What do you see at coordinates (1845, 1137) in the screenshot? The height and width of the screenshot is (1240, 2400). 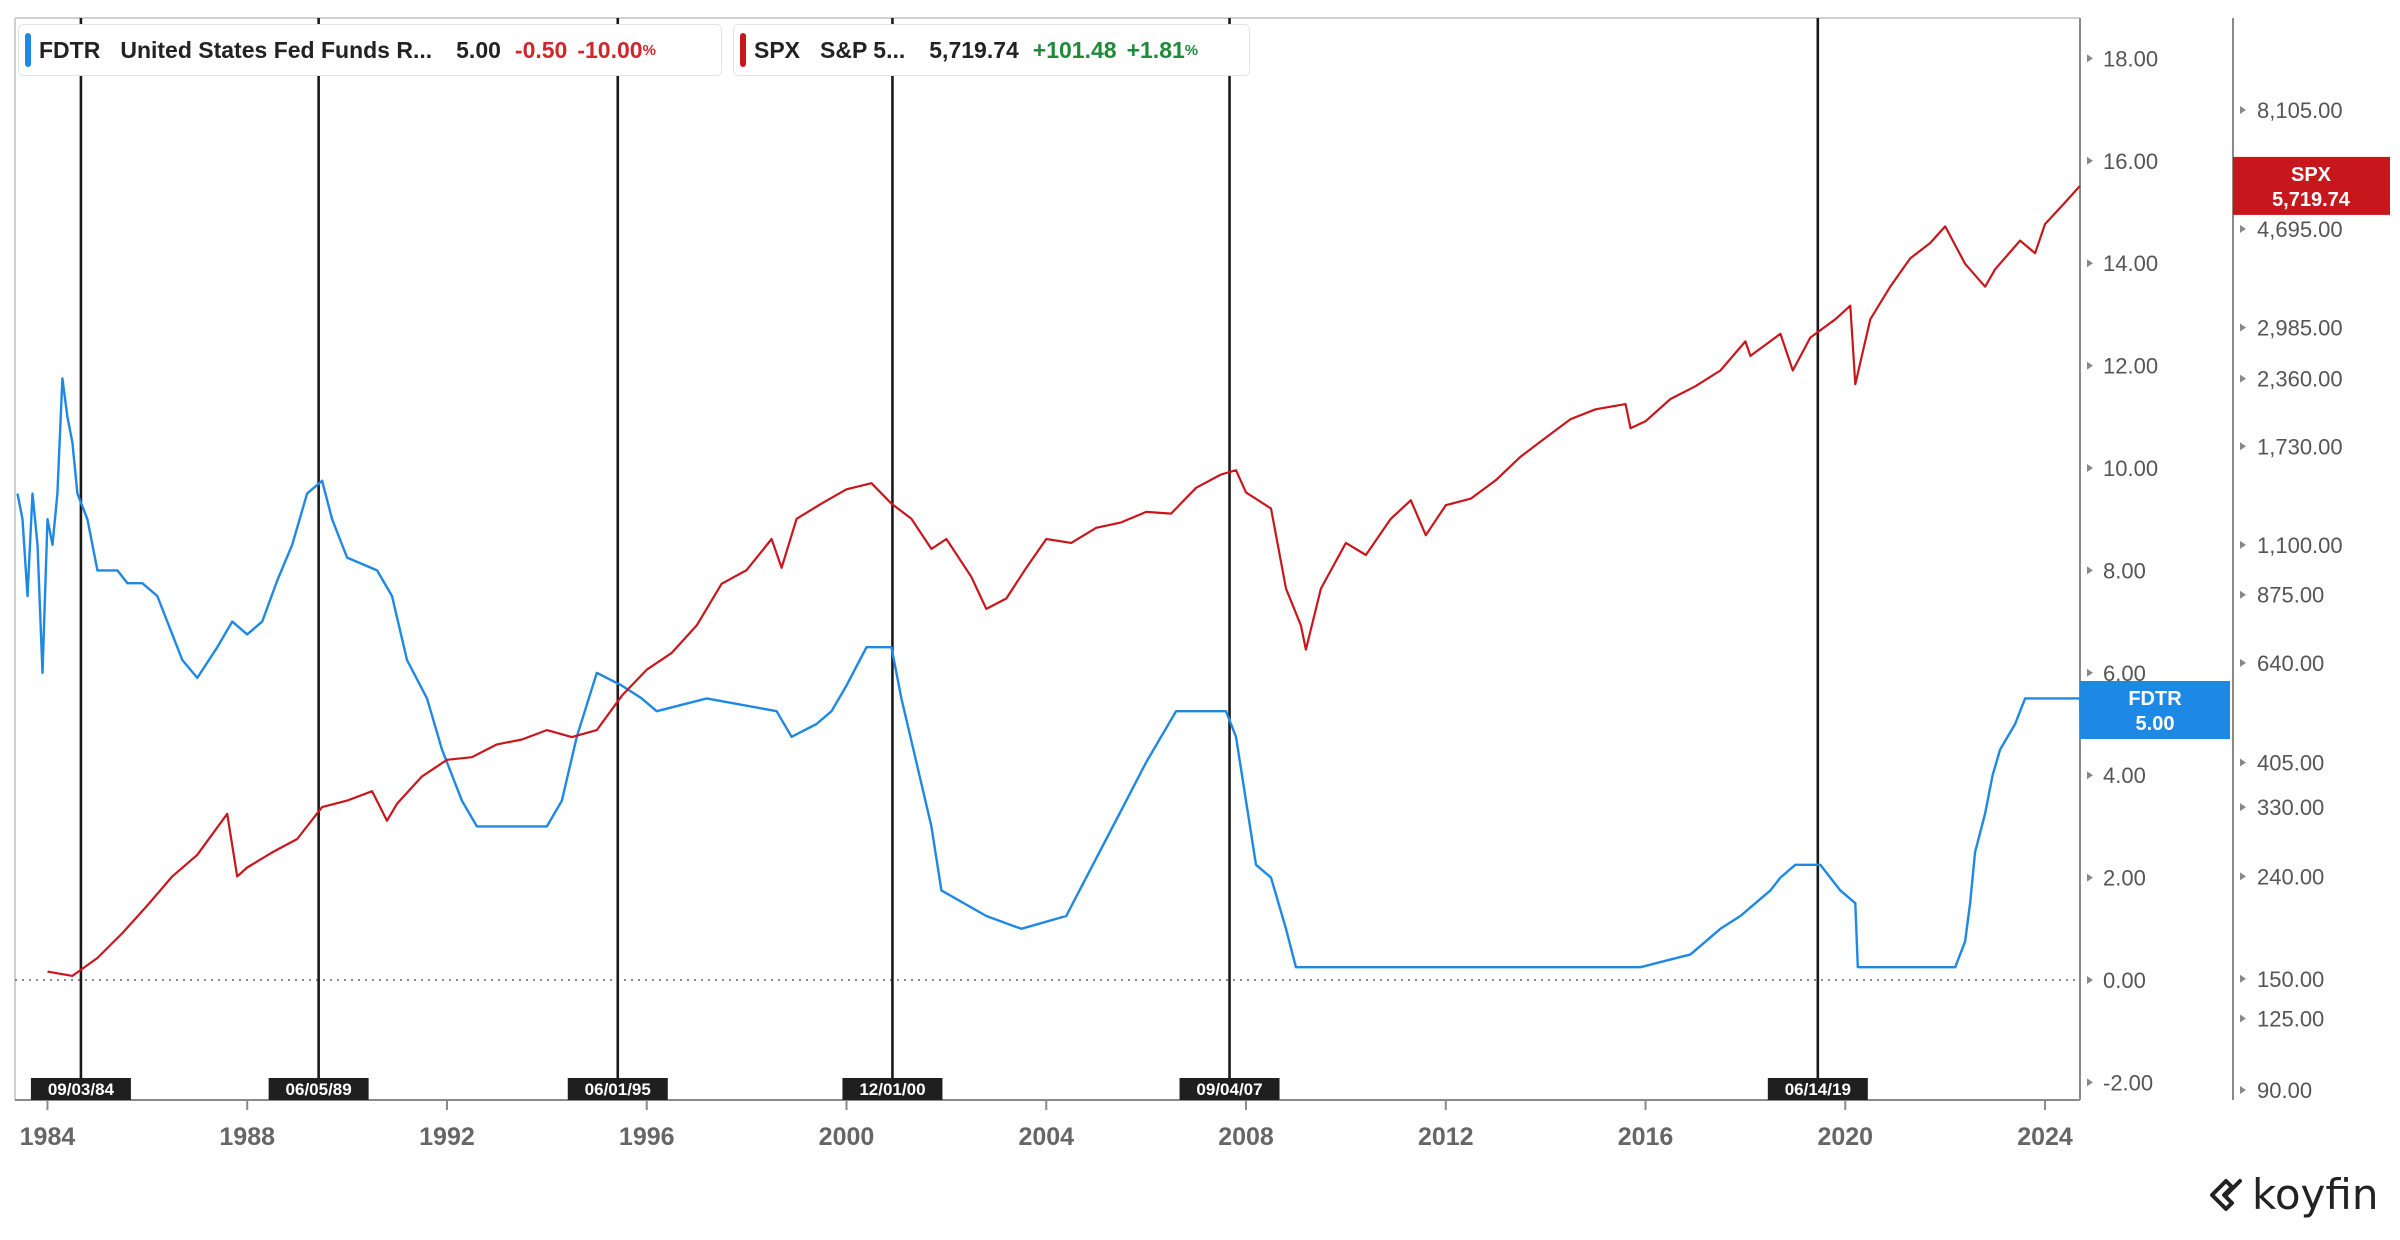 I see `x-tick-label: 2020` at bounding box center [1845, 1137].